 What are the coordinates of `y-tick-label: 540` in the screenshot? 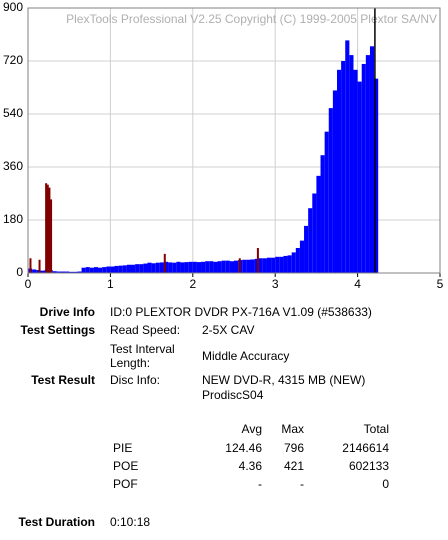 It's located at (13, 113).